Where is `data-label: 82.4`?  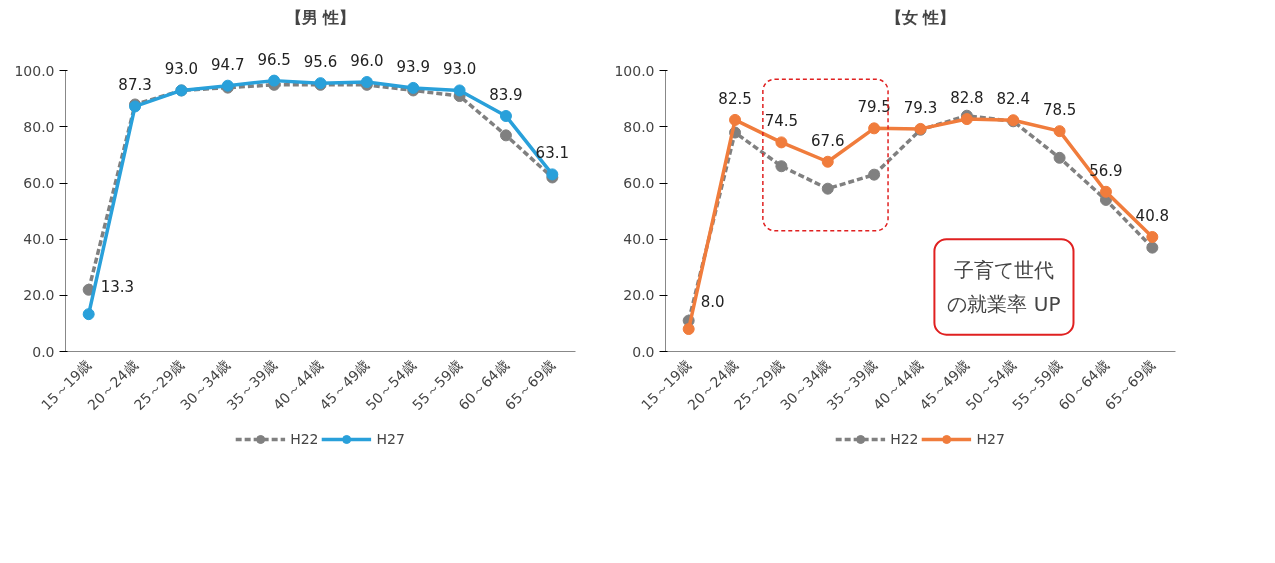 data-label: 82.4 is located at coordinates (1013, 99).